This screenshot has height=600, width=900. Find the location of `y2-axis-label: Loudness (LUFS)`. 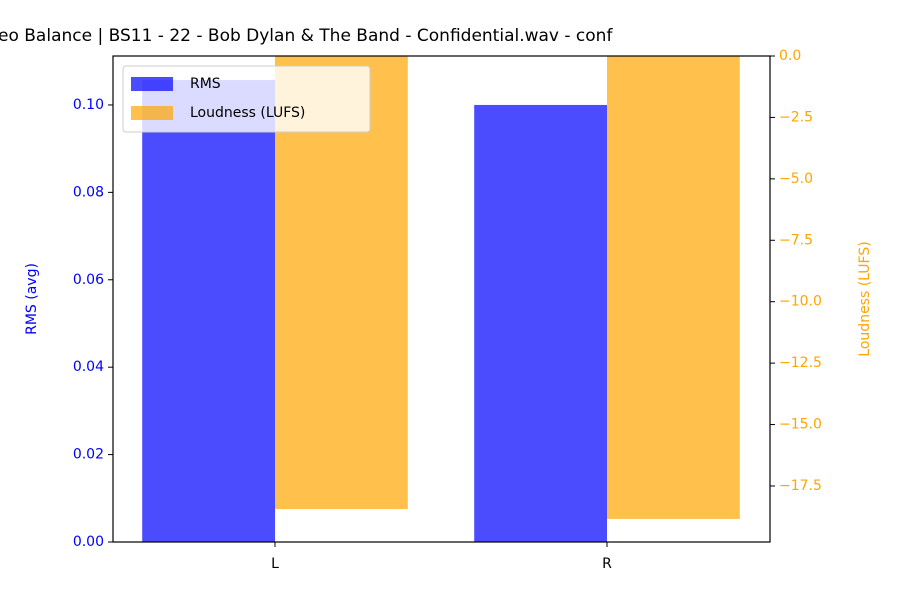

y2-axis-label: Loudness (LUFS) is located at coordinates (865, 298).